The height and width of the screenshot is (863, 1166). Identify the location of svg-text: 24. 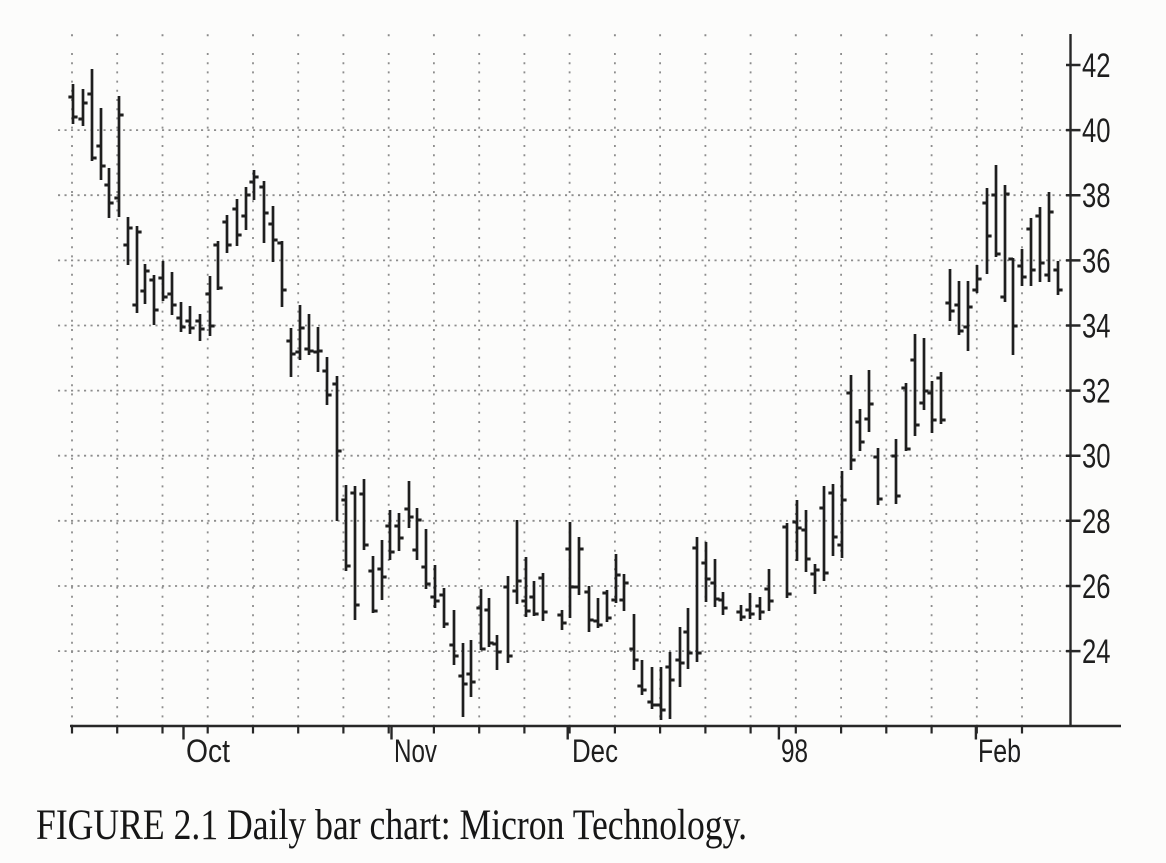
(1096, 652).